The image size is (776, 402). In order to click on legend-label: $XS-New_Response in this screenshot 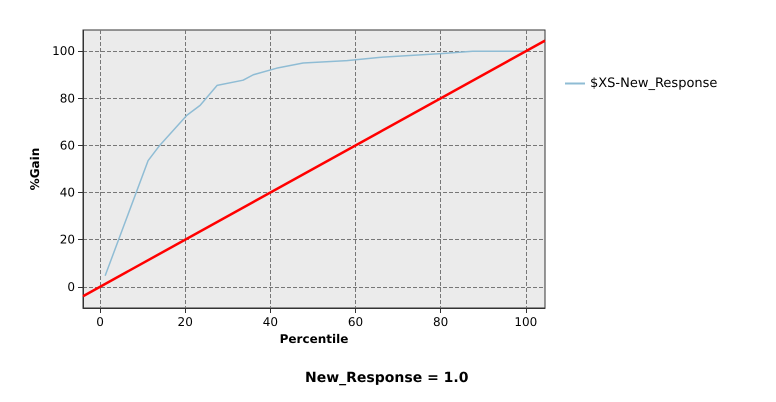, I will do `click(654, 83)`.